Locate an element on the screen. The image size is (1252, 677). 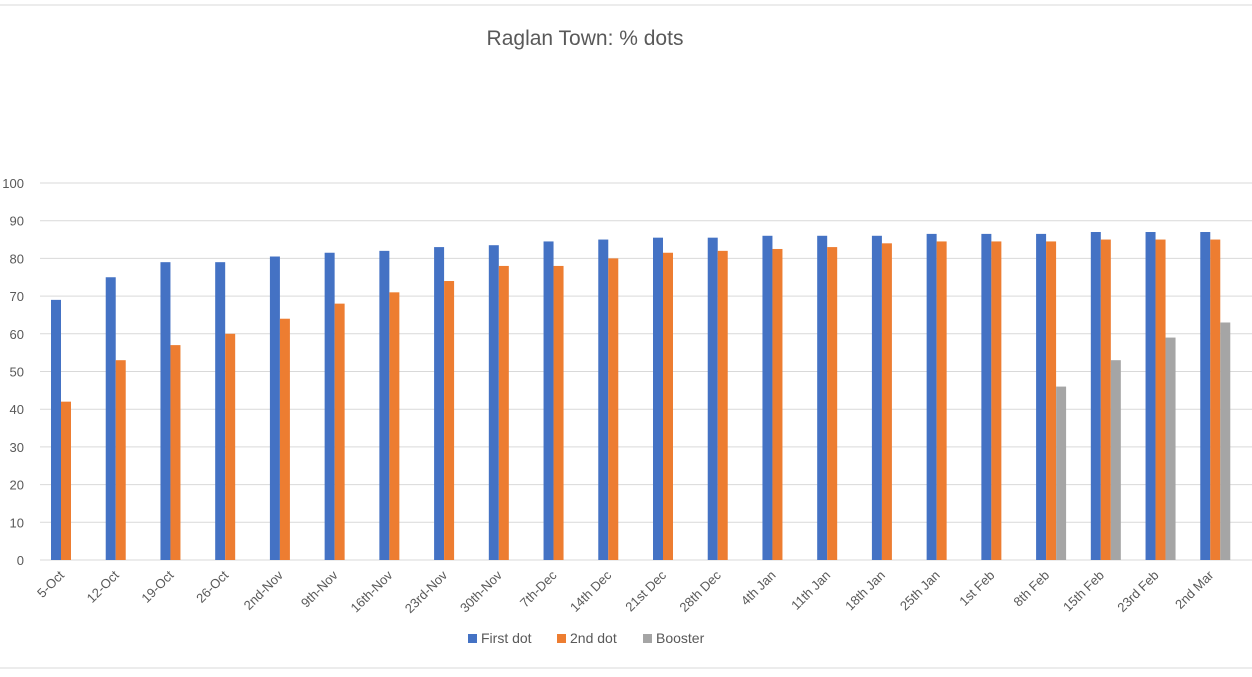
legend-label: Booster is located at coordinates (680, 638).